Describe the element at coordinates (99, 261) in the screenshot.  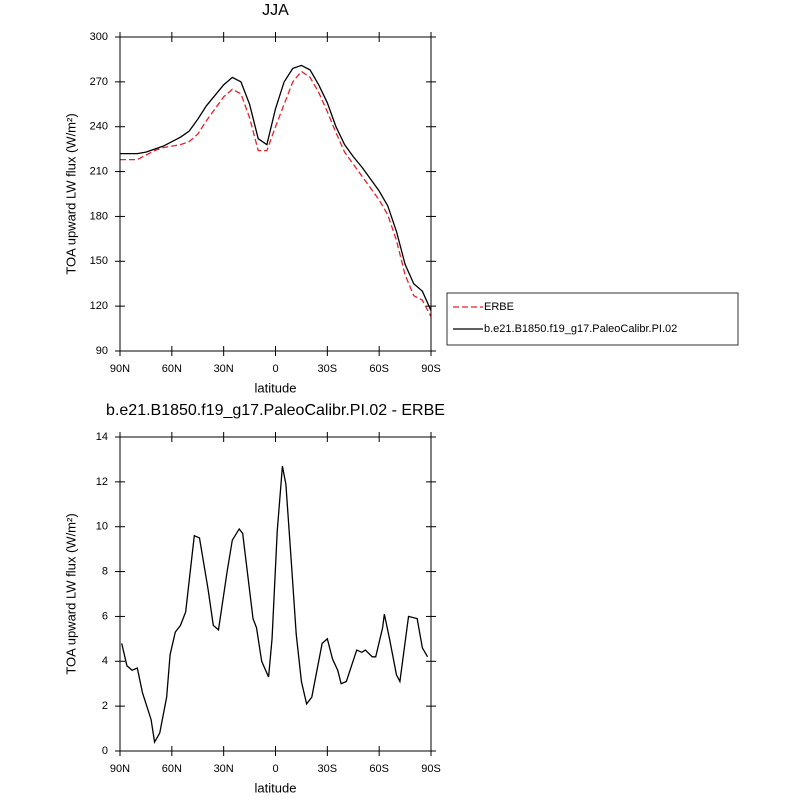
I see `y-tick-label: 150` at that location.